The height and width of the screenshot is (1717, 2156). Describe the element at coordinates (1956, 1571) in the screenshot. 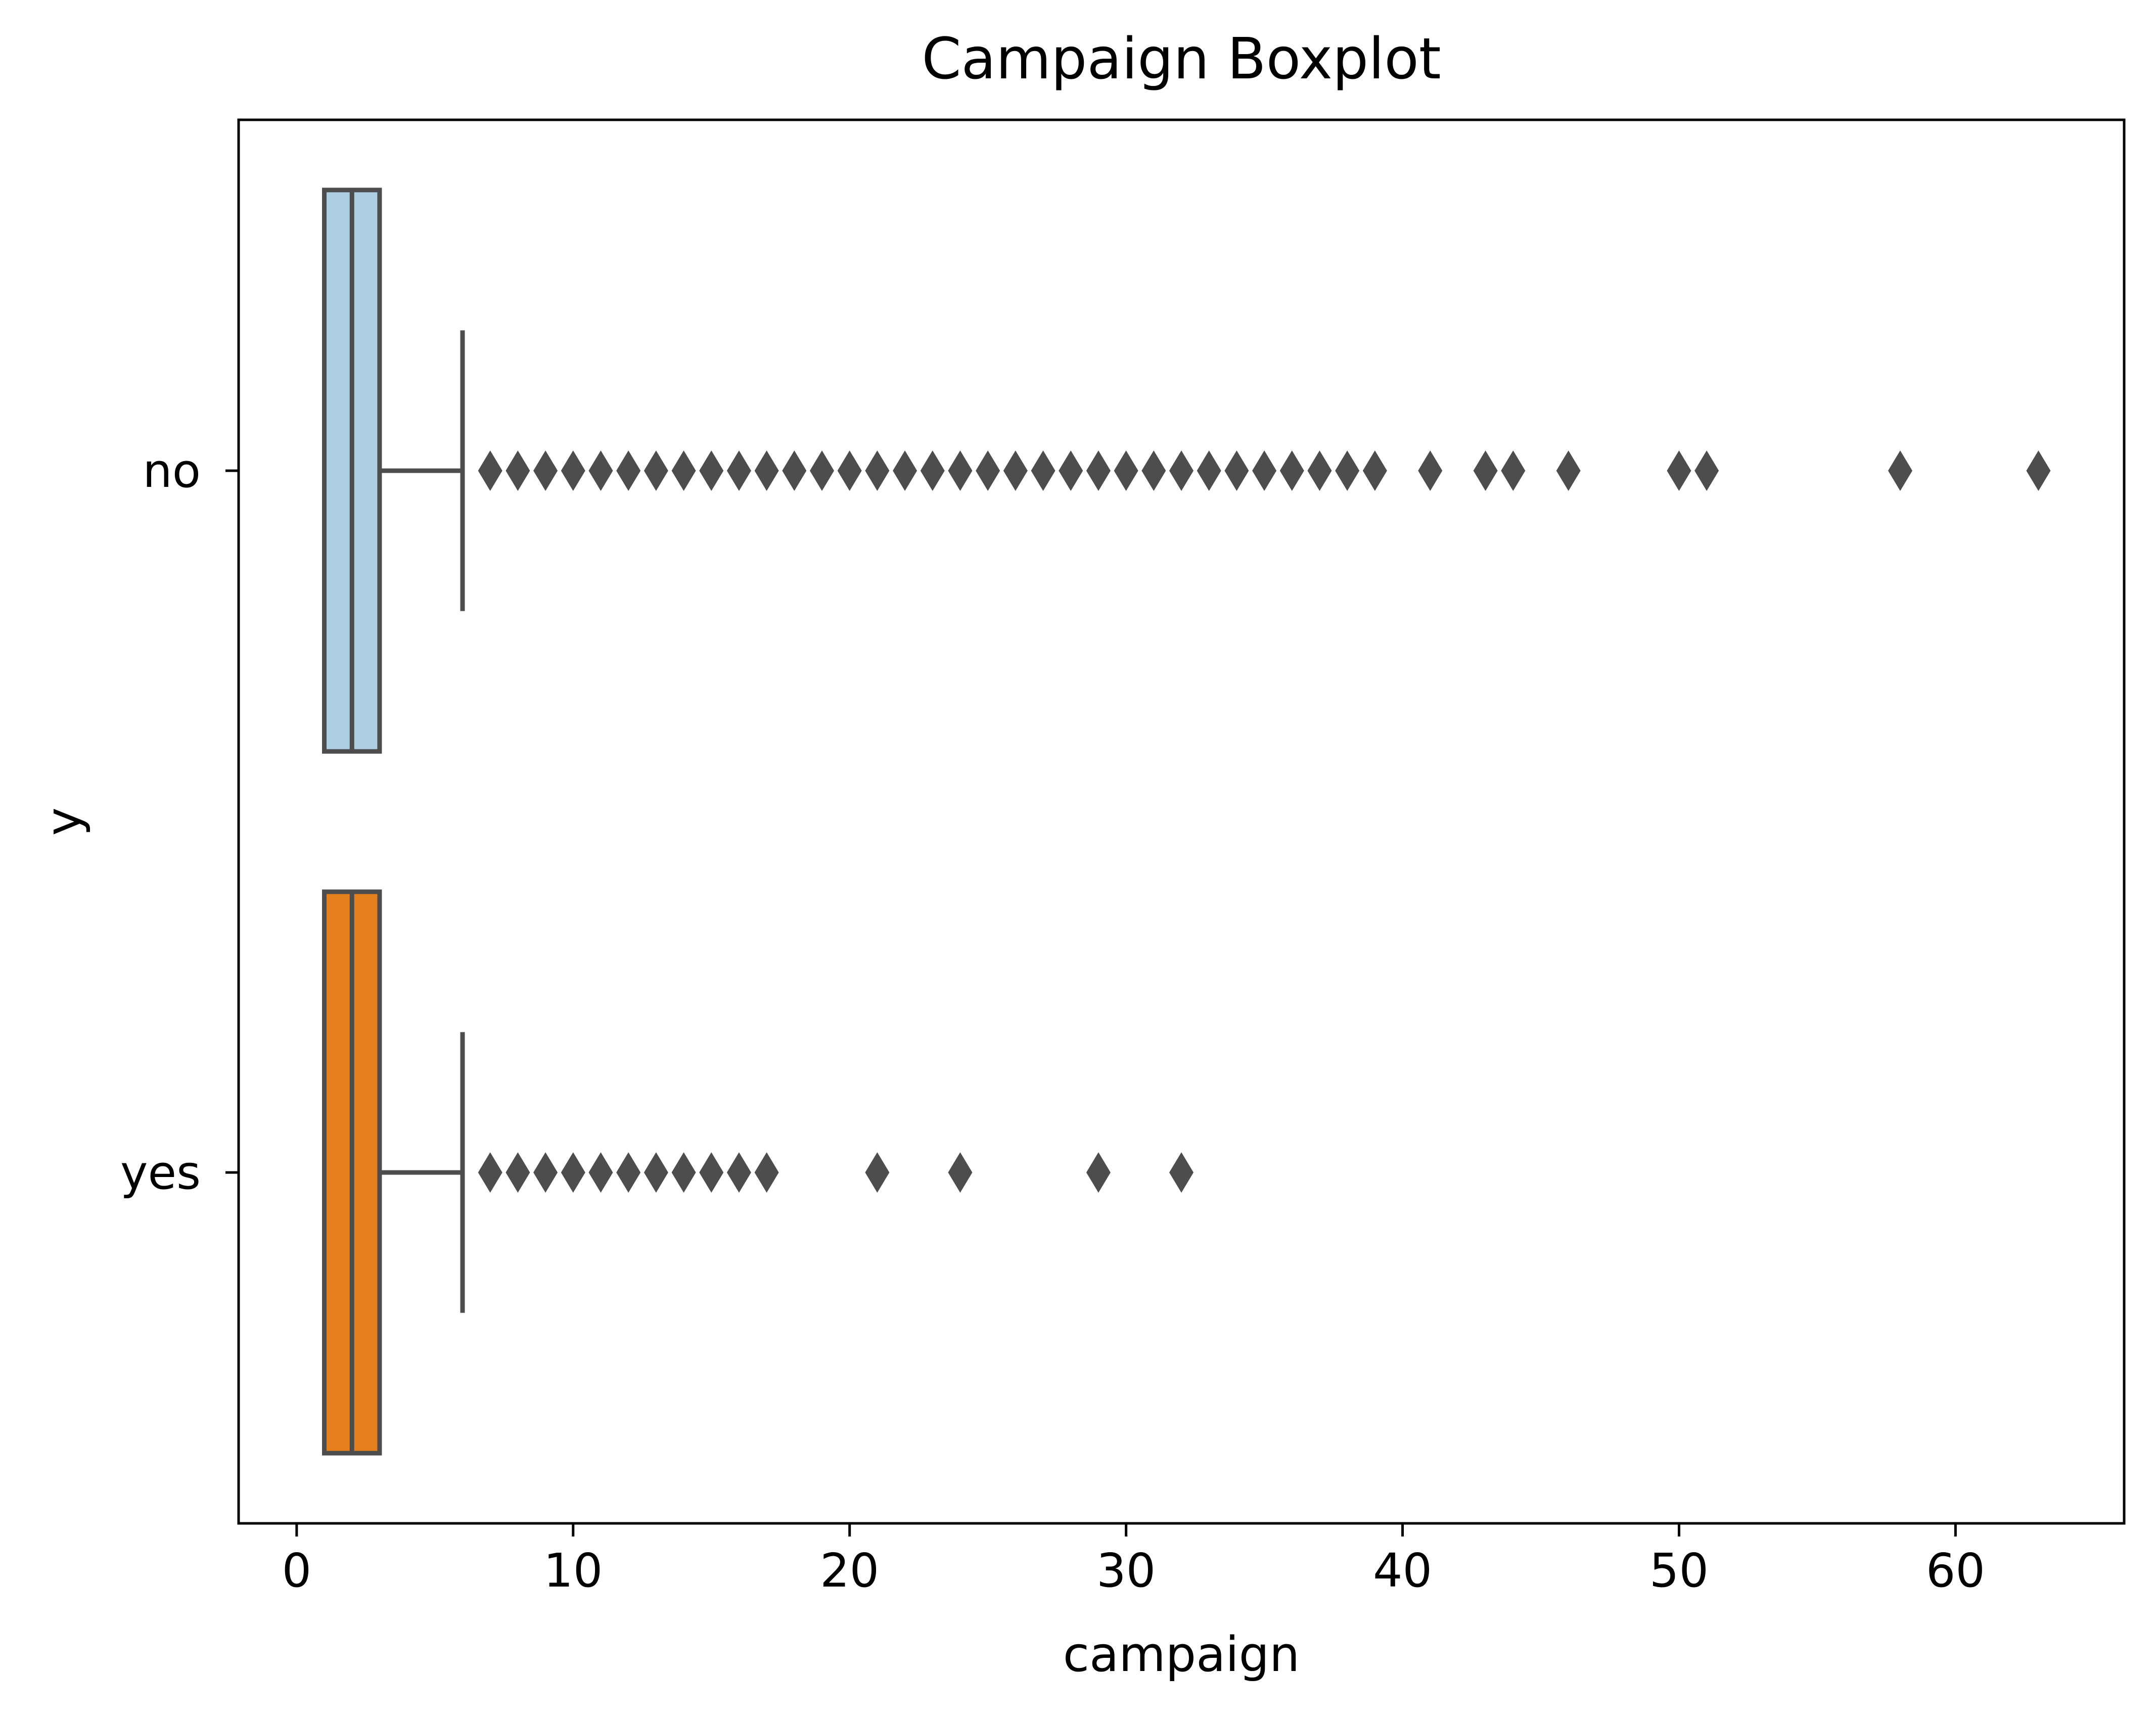

I see `x-tick-label: 60` at that location.